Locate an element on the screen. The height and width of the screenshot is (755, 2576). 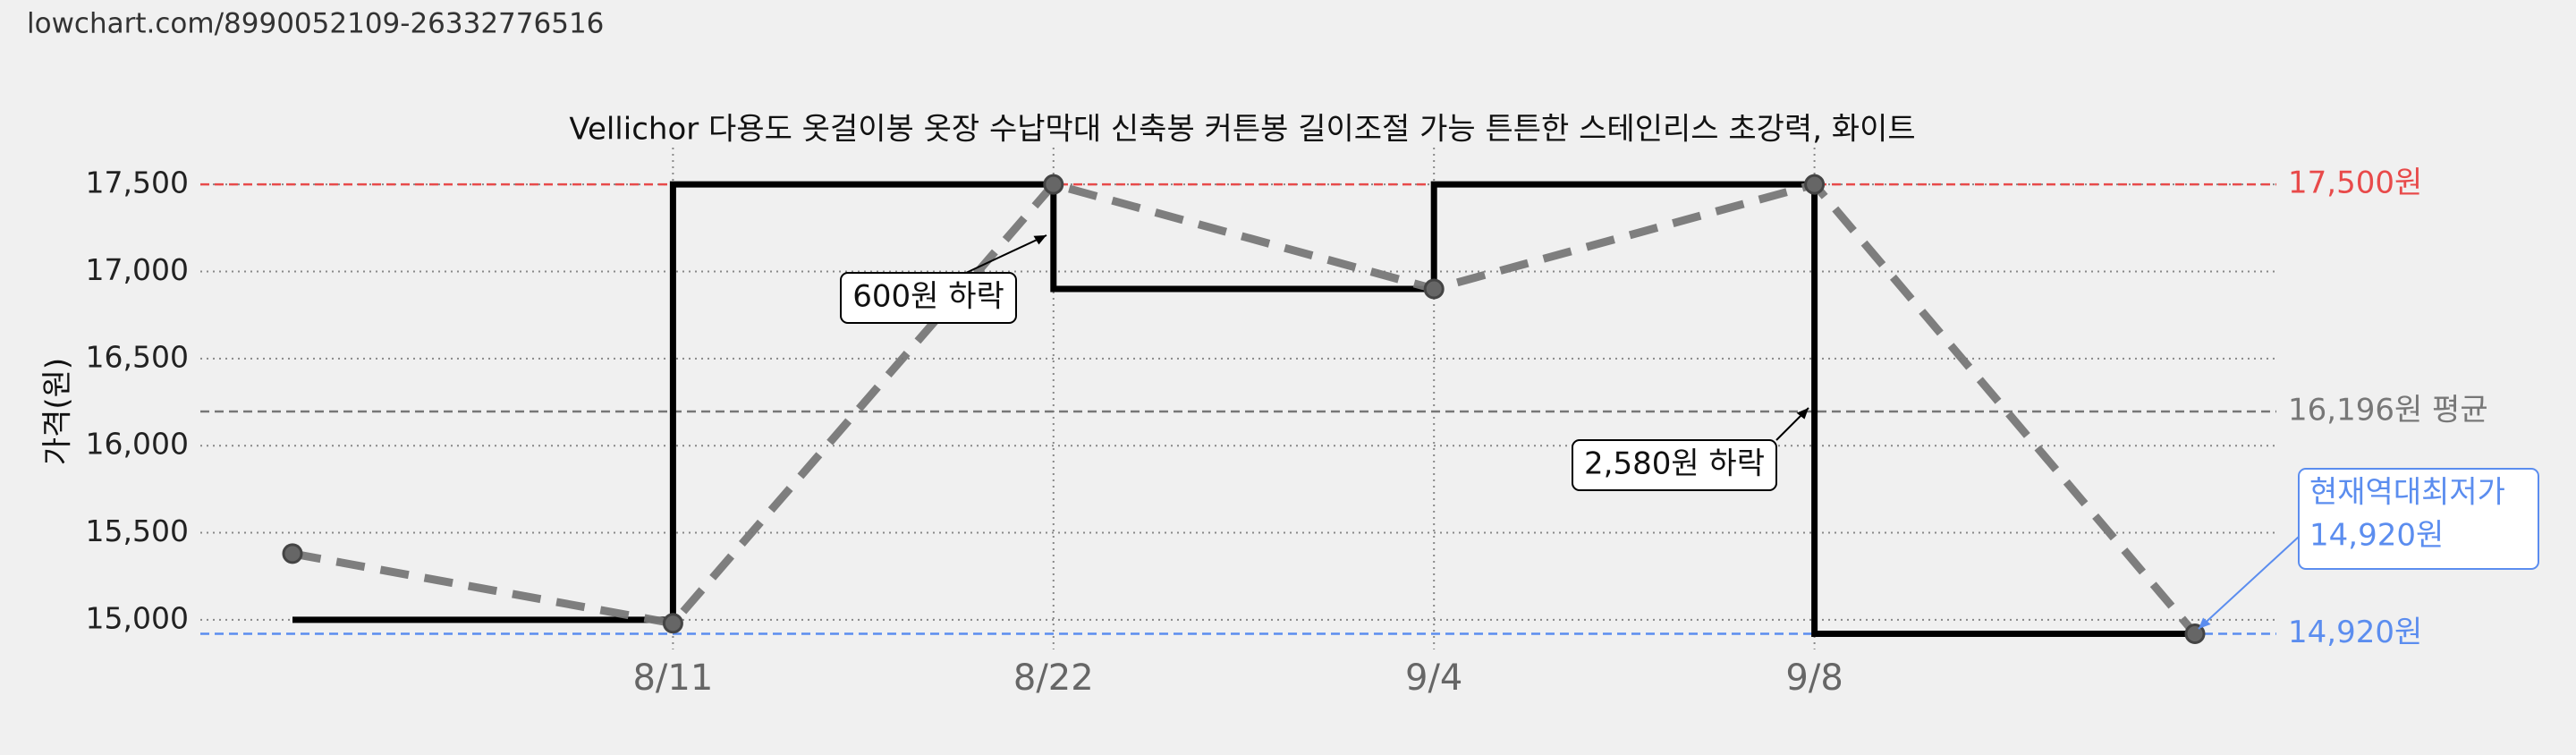
y-axis-label: 가격(원) is located at coordinates (58, 411).